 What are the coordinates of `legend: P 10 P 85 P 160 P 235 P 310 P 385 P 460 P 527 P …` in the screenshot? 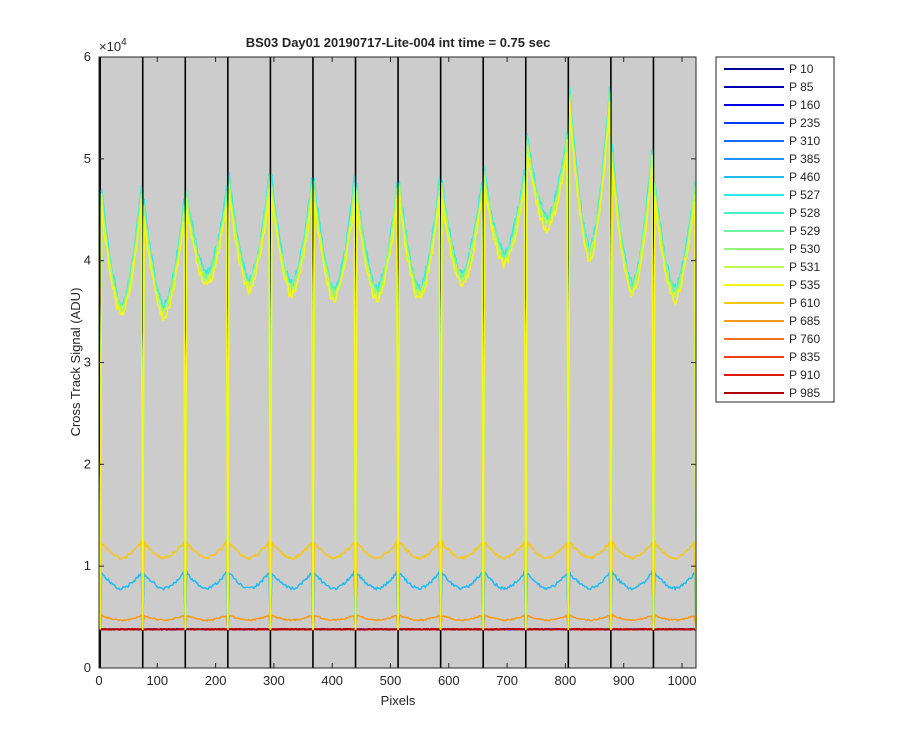 It's located at (775, 229).